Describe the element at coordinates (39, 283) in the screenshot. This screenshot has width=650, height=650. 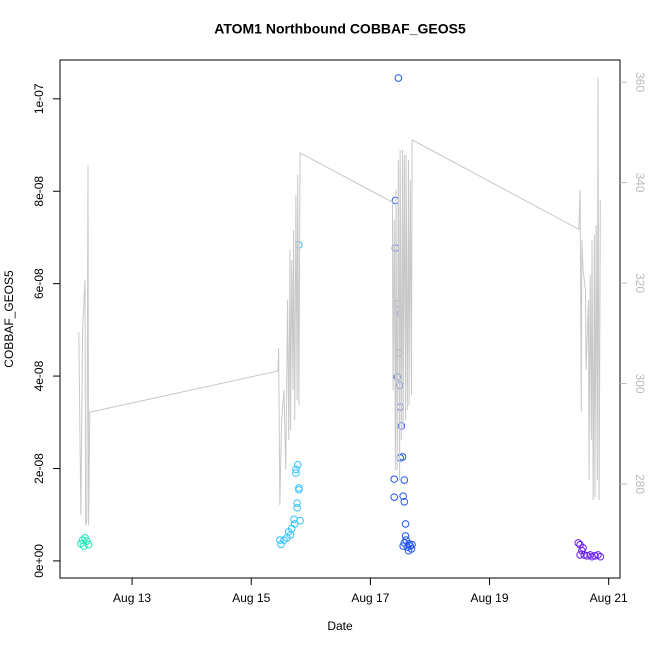
I see `y-tick-label: 6e-08` at that location.